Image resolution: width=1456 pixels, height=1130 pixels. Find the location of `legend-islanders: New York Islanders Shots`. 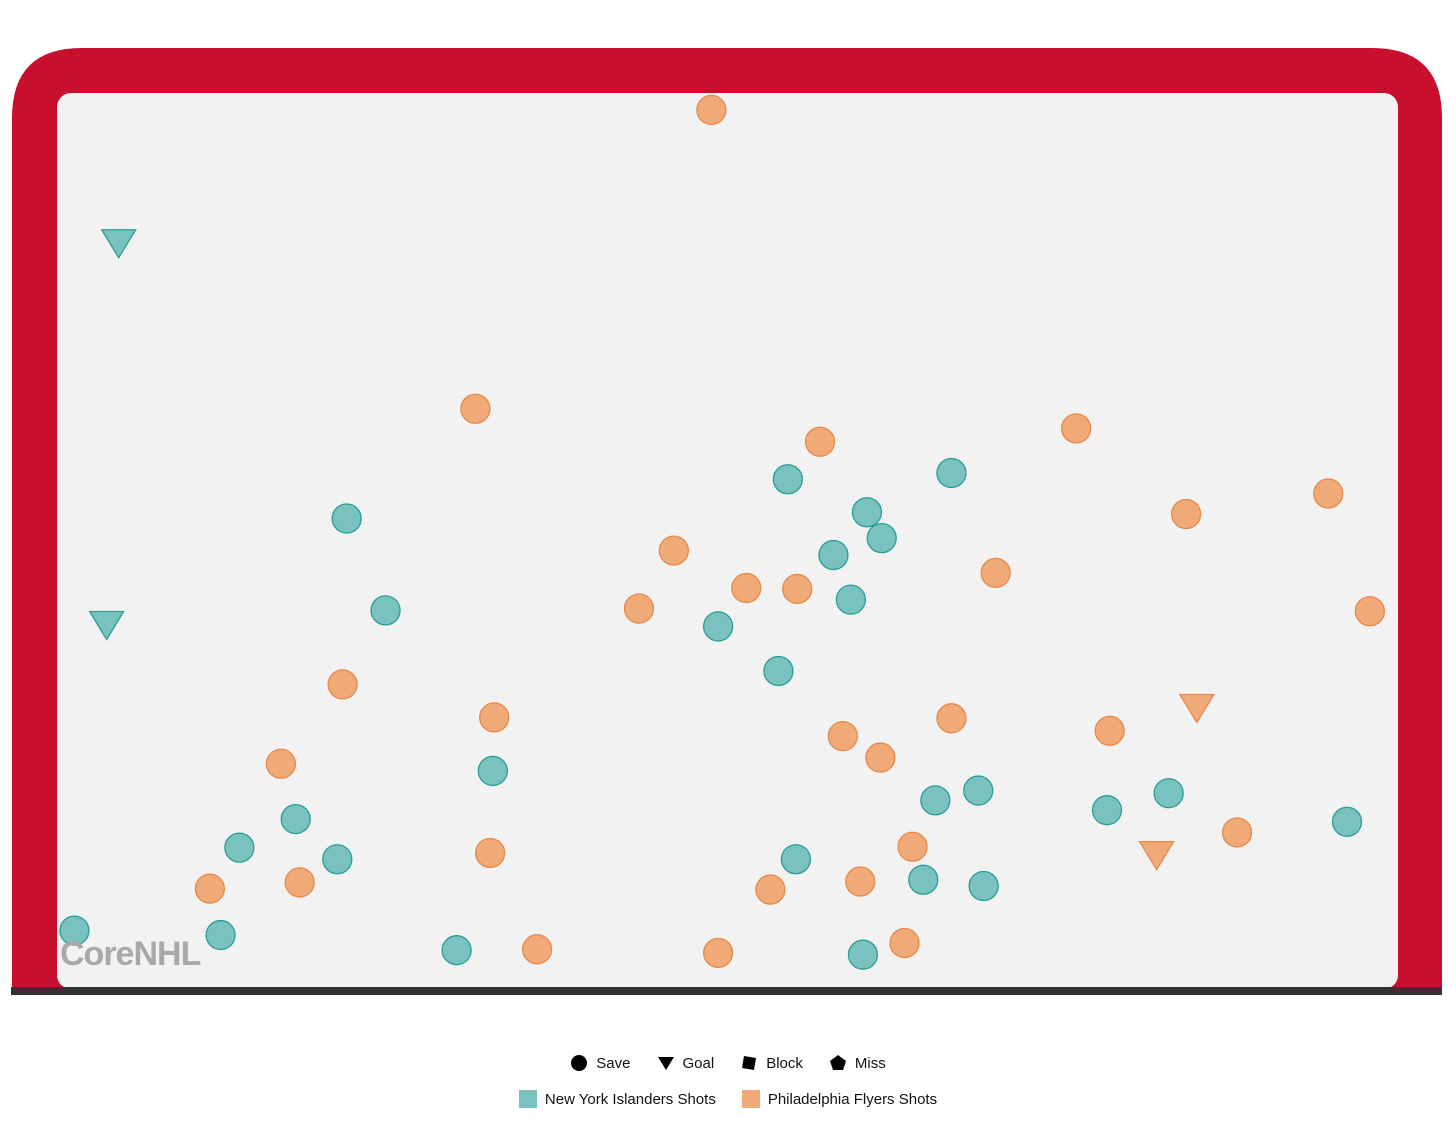

legend-islanders: New York Islanders Shots is located at coordinates (617, 1099).